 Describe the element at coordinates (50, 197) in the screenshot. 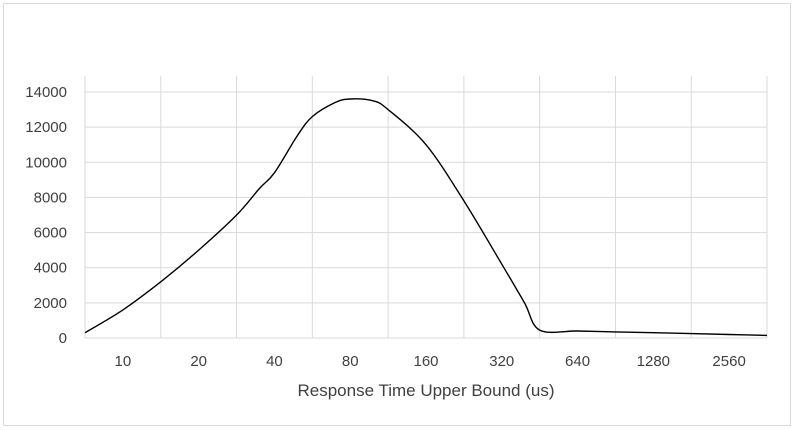

I see `y-tick-label: 8000` at that location.